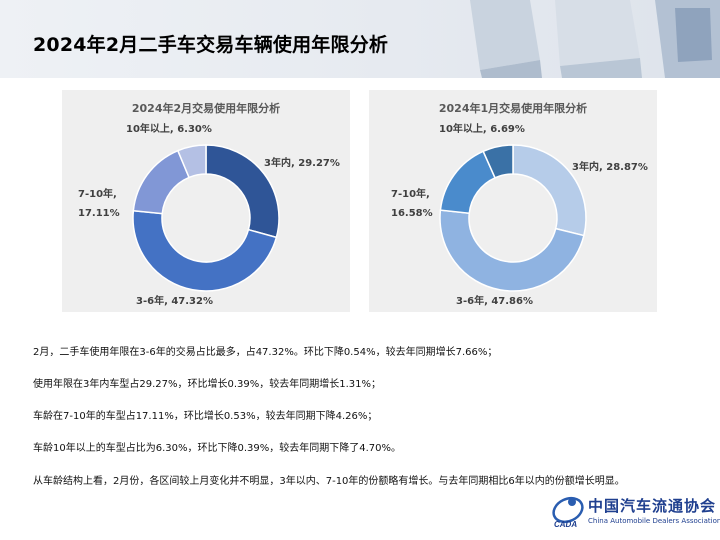 This screenshot has height=540, width=720. Describe the element at coordinates (99, 213) in the screenshot. I see `slice-label-7-10yr-value: 17.11%` at that location.